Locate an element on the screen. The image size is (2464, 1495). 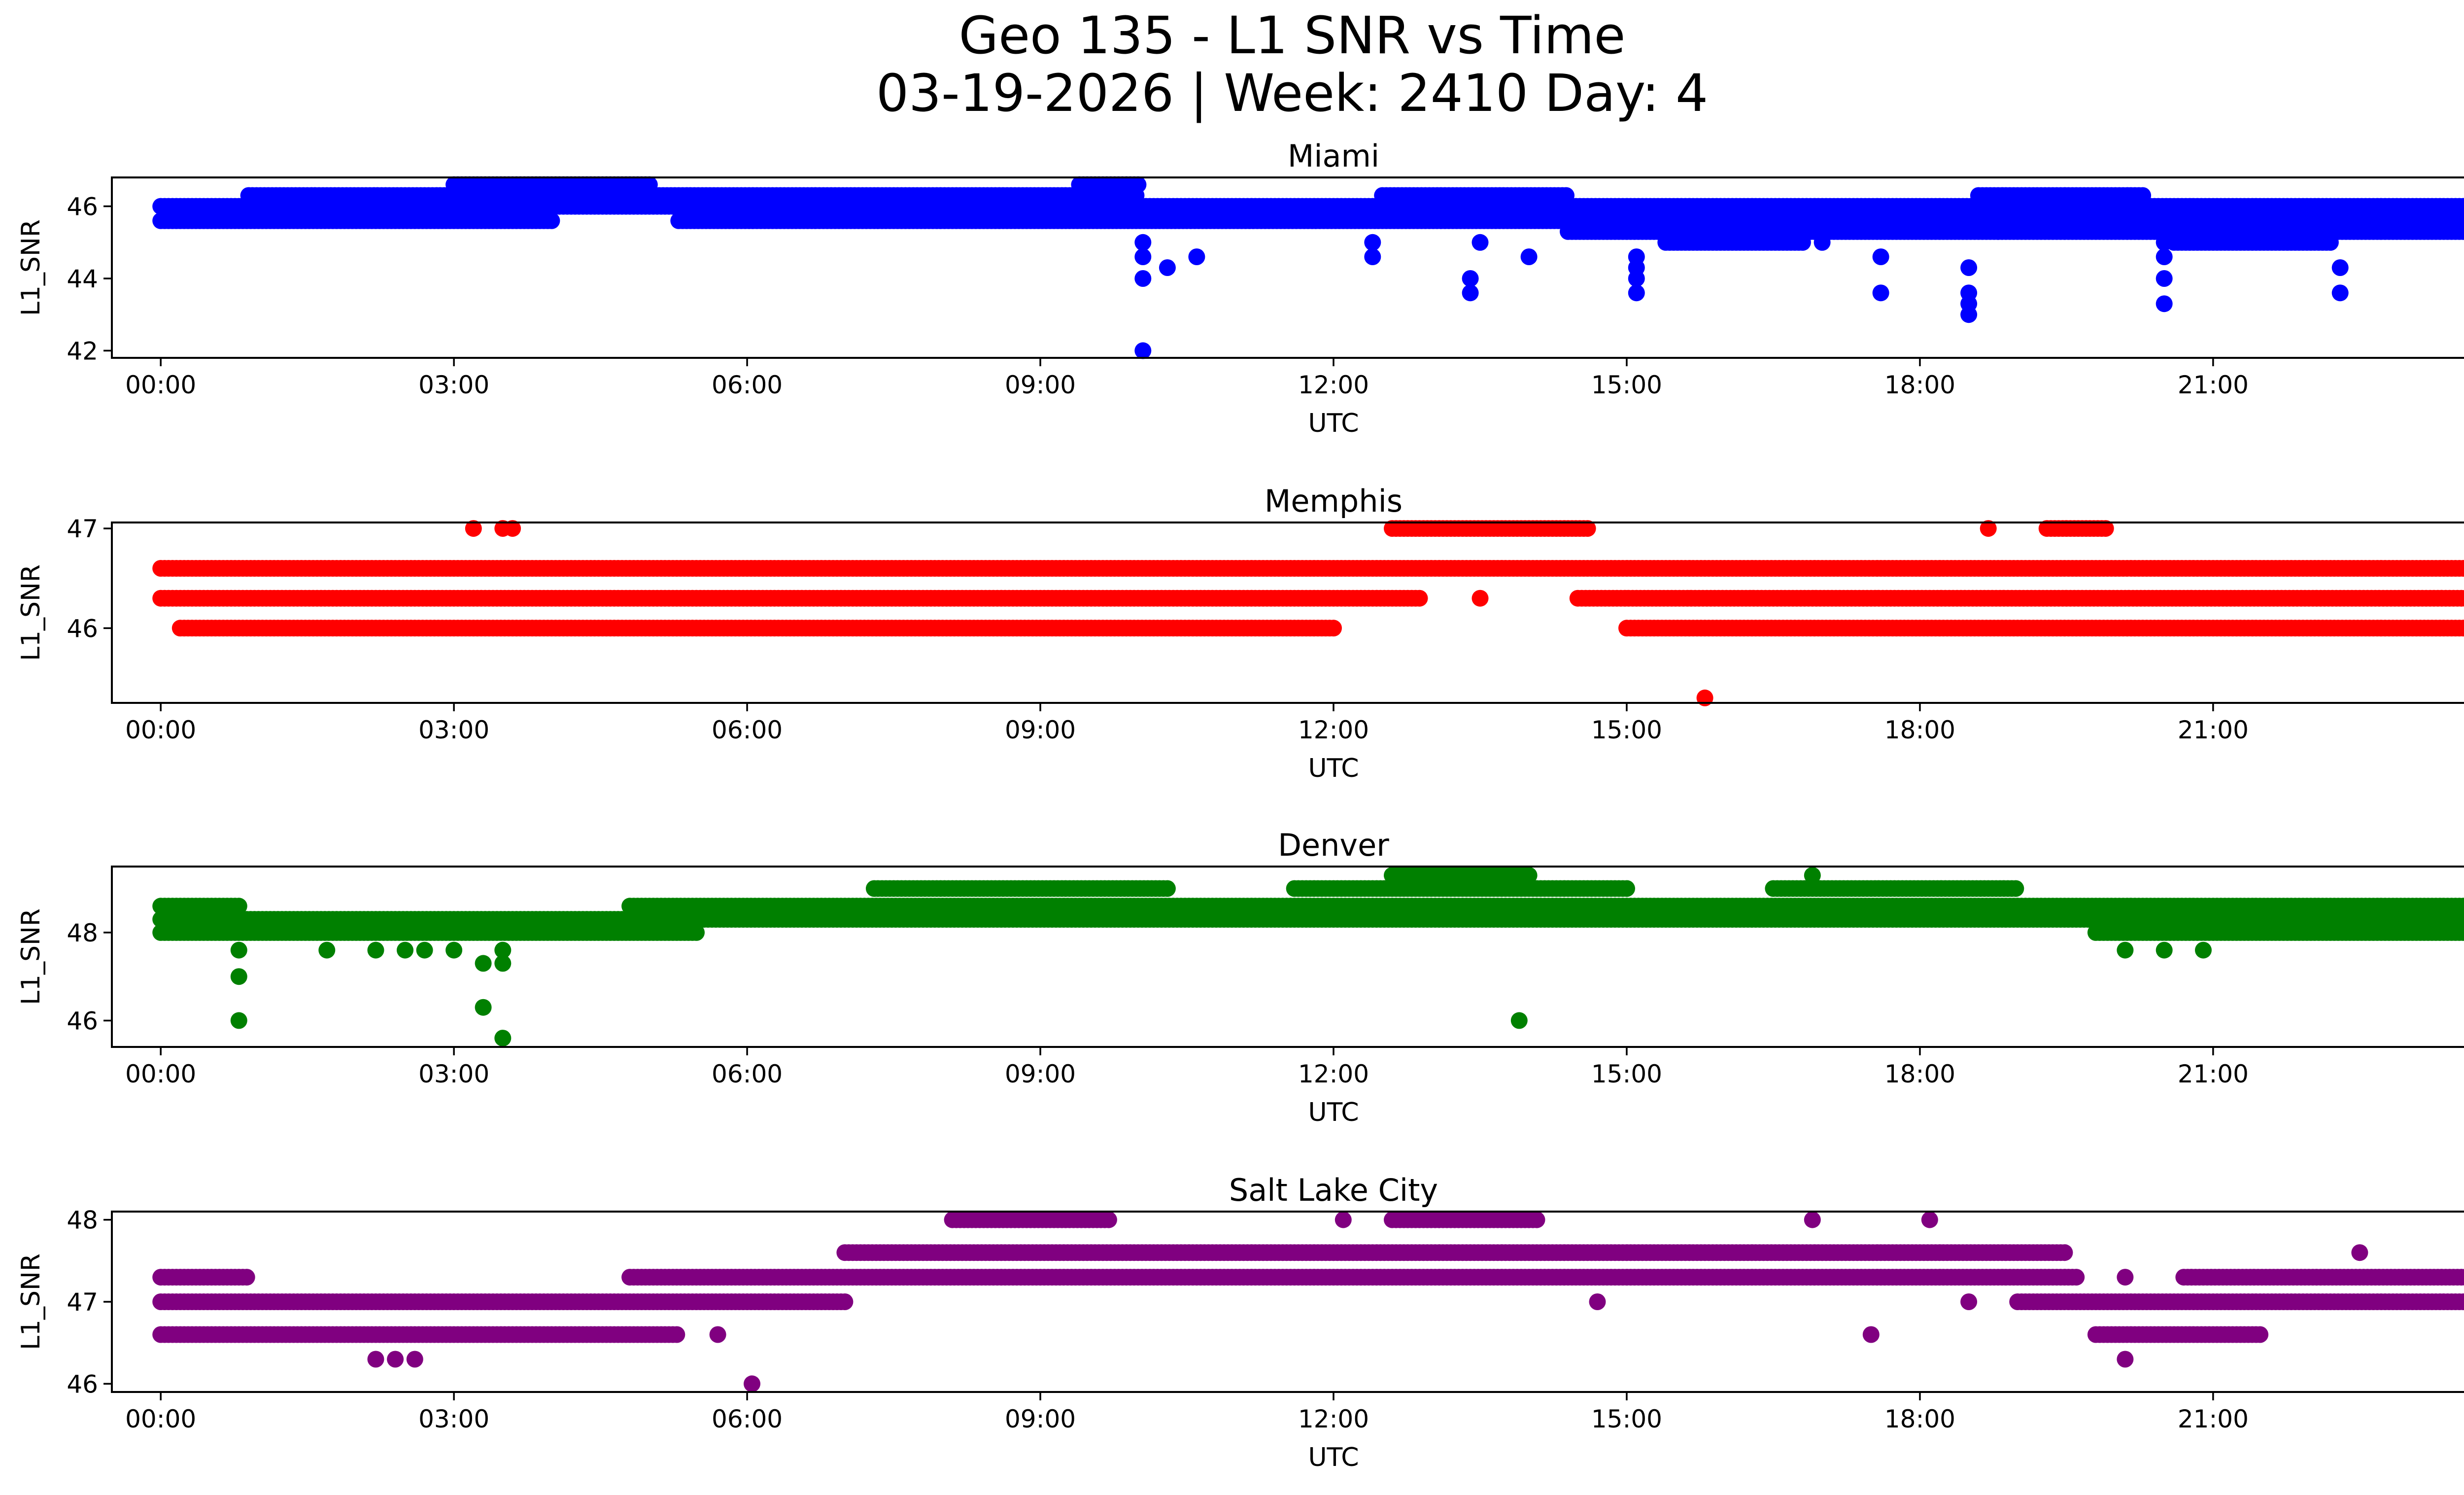
subplot-title: Memphis is located at coordinates (1334, 501).